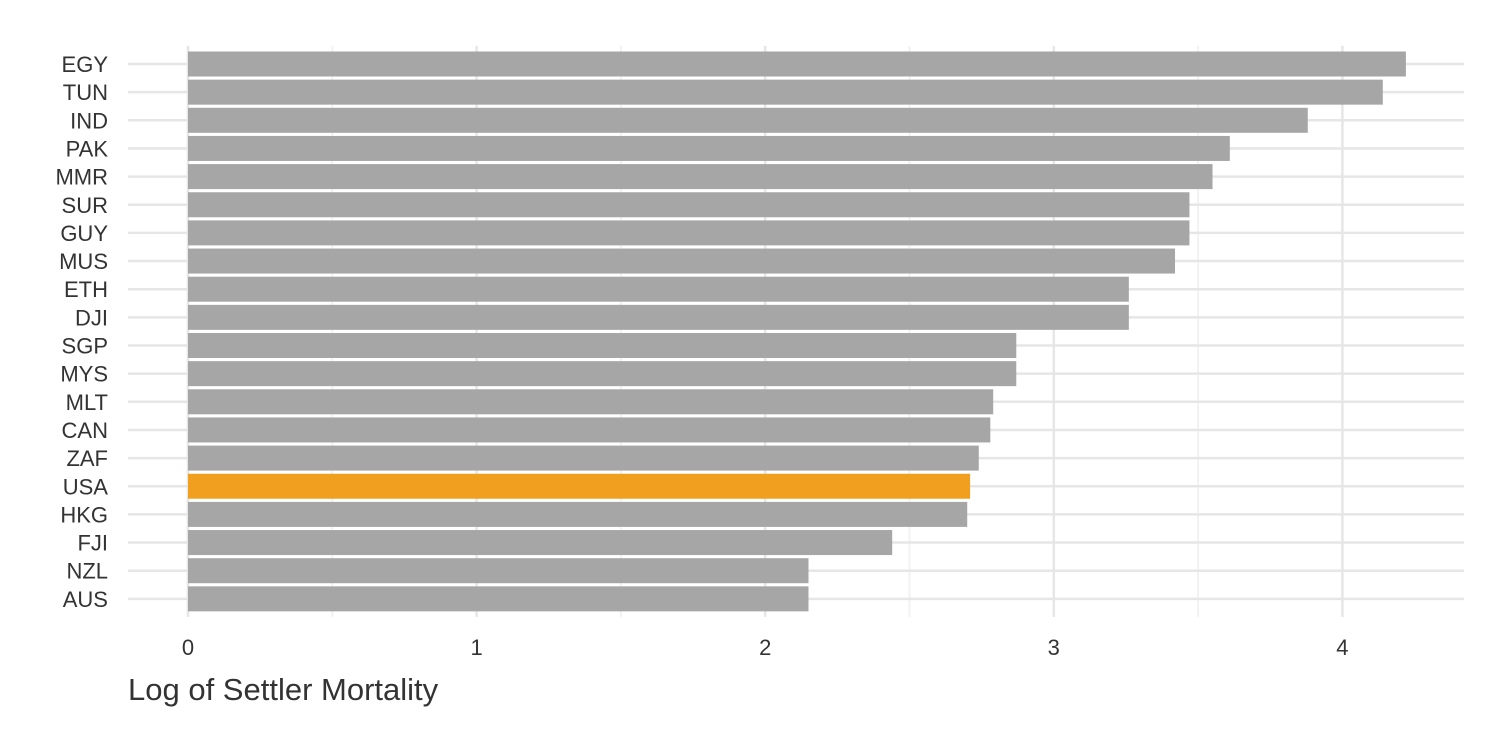  I want to click on bar-mus, so click(682, 261).